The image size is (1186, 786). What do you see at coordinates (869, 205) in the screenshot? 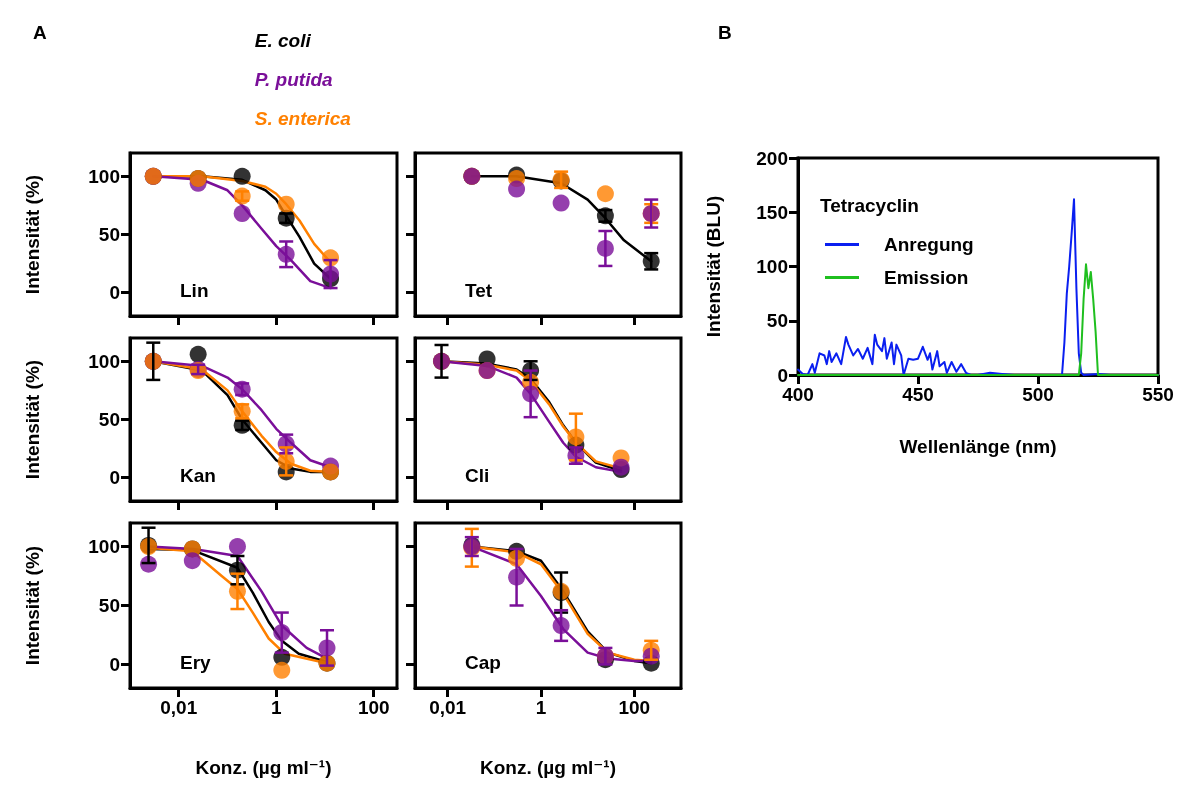
I see `legend-title: Tetracyclin` at bounding box center [869, 205].